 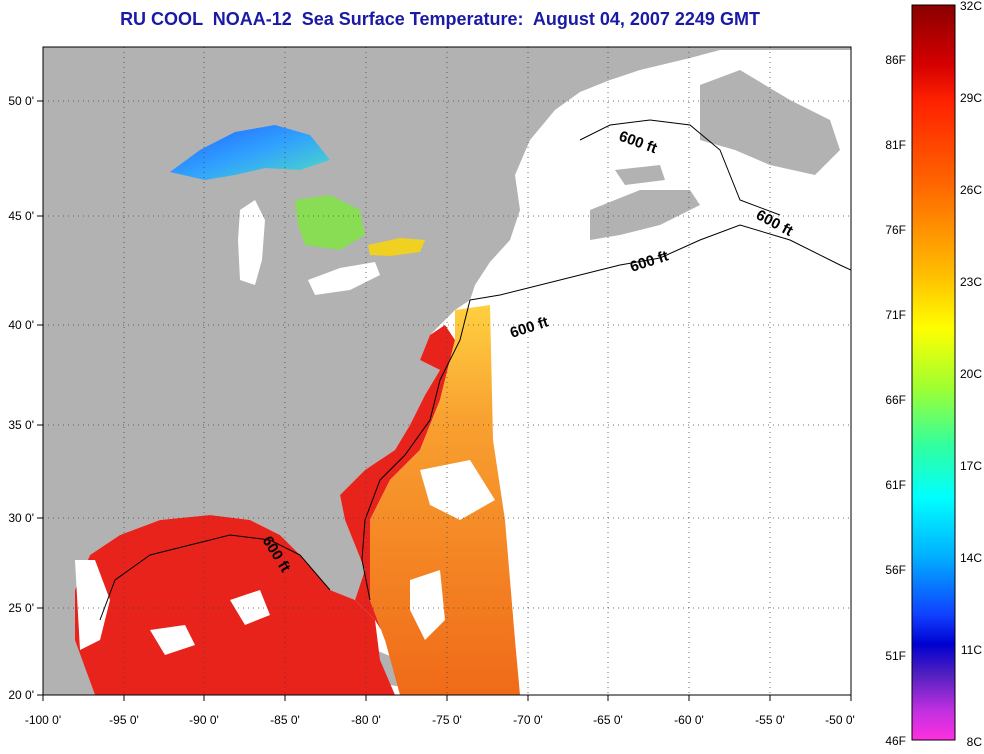 I want to click on lon-tick-label: -75 0', so click(x=447, y=720).